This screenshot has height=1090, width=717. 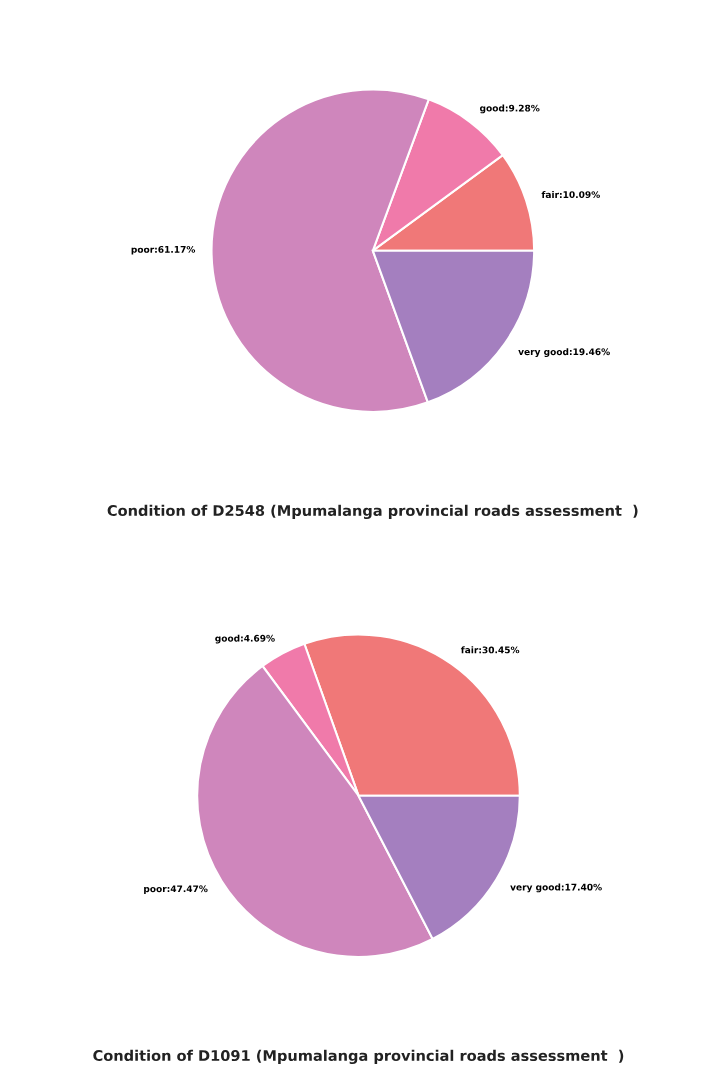 I want to click on slice-label: poor:47.47%, so click(x=176, y=889).